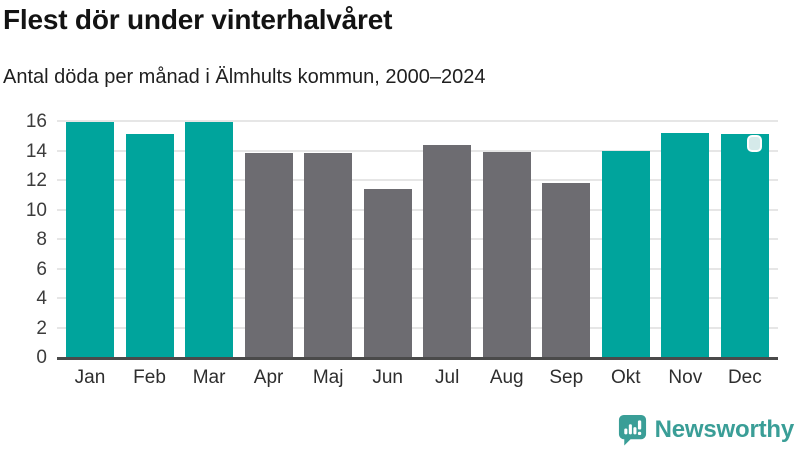 Image resolution: width=800 pixels, height=450 pixels. What do you see at coordinates (149, 245) in the screenshot?
I see `bar-feb` at bounding box center [149, 245].